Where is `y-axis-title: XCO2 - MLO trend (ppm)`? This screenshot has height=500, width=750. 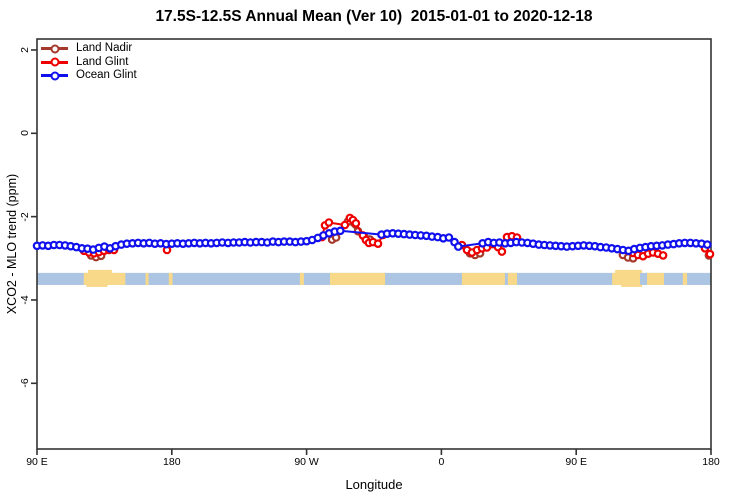
y-axis-title: XCO2 - MLO trend (ppm) is located at coordinates (12, 244).